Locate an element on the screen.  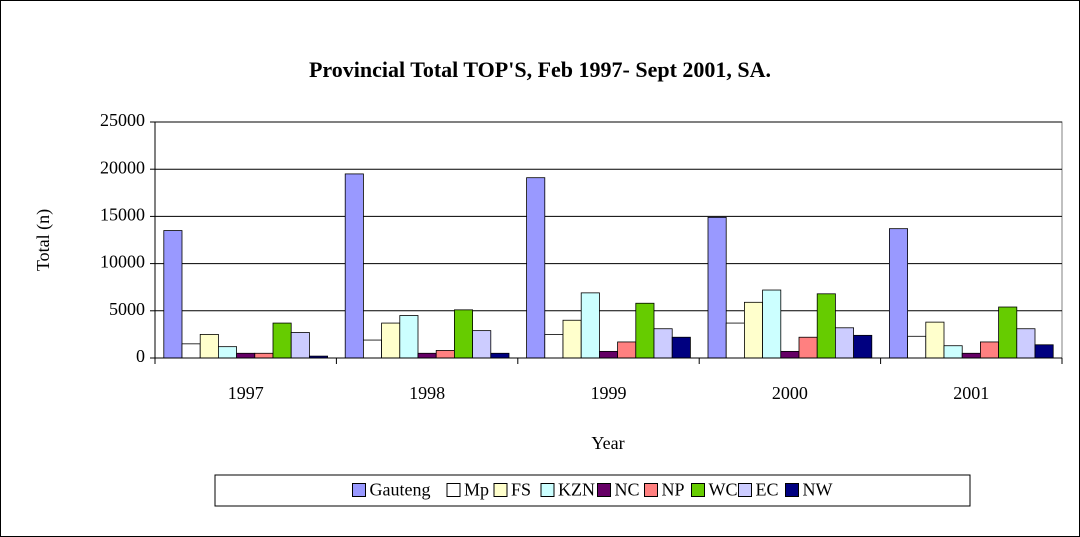
legend-label: NC is located at coordinates (627, 490).